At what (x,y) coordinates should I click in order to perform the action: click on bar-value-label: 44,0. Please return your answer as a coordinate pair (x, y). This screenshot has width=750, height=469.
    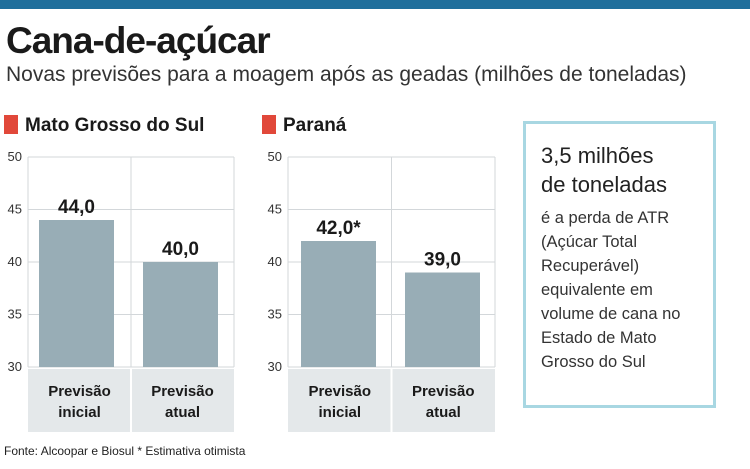
    Looking at the image, I should click on (76, 207).